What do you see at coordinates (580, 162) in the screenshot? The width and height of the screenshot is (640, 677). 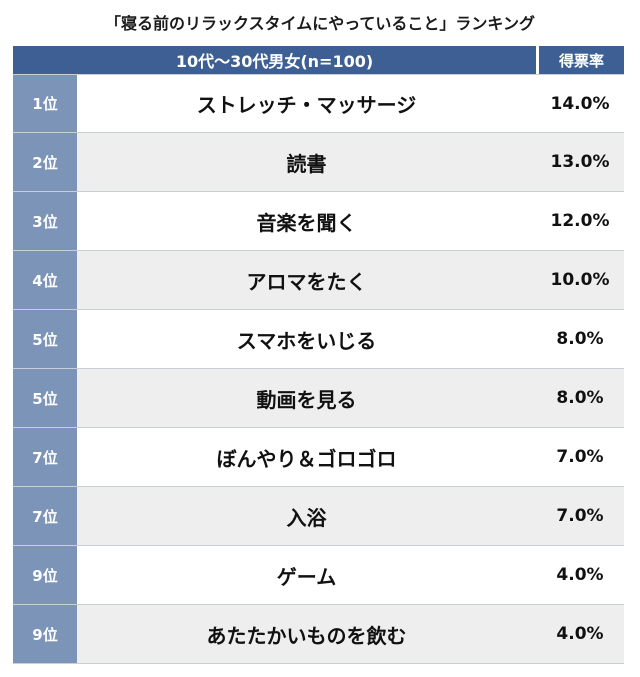 I see `rate-cell: 13.0%` at bounding box center [580, 162].